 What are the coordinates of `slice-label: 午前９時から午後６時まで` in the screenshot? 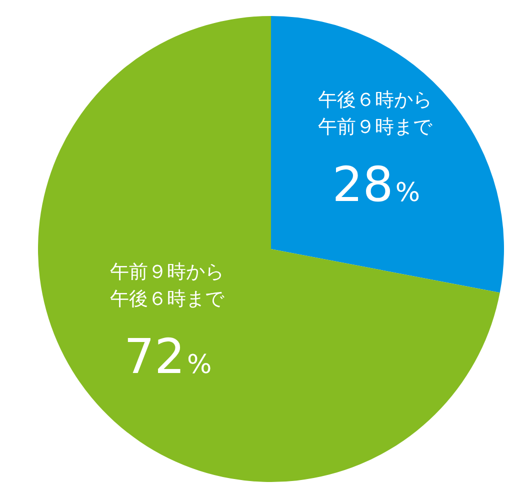 It's located at (167, 285).